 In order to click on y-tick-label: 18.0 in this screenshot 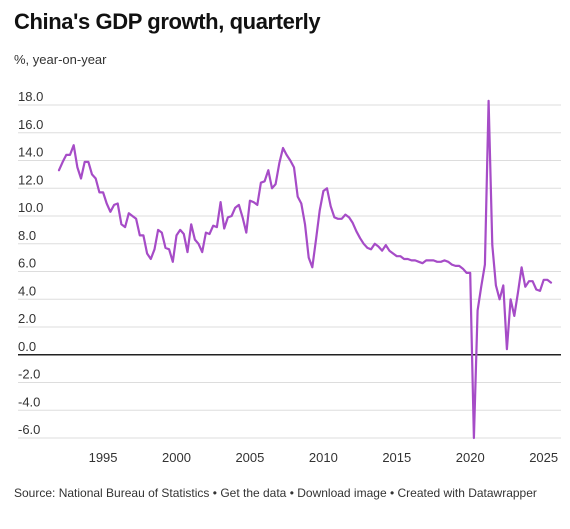, I will do `click(30, 96)`.